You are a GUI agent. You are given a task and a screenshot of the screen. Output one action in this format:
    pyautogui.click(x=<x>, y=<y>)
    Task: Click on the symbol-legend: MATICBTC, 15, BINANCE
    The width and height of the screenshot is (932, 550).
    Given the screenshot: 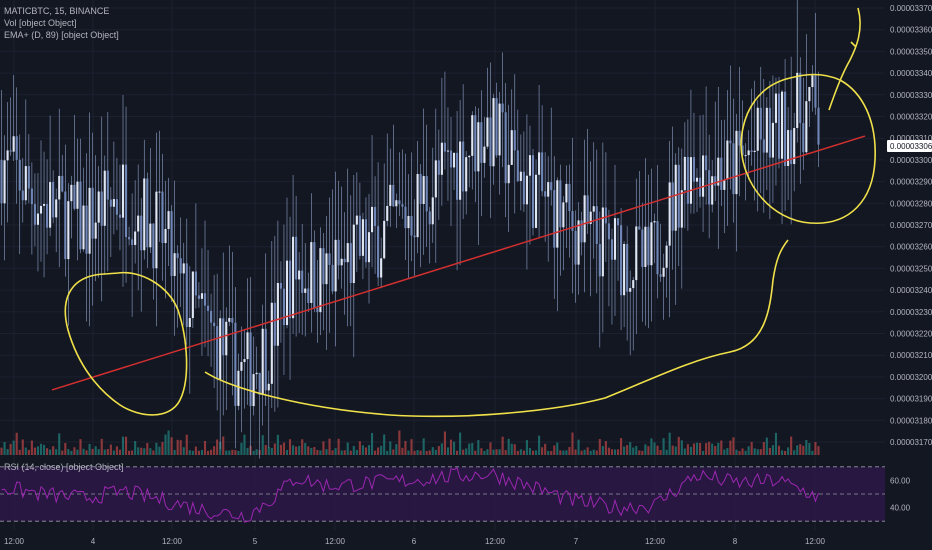 What is the action you would take?
    pyautogui.click(x=57, y=11)
    